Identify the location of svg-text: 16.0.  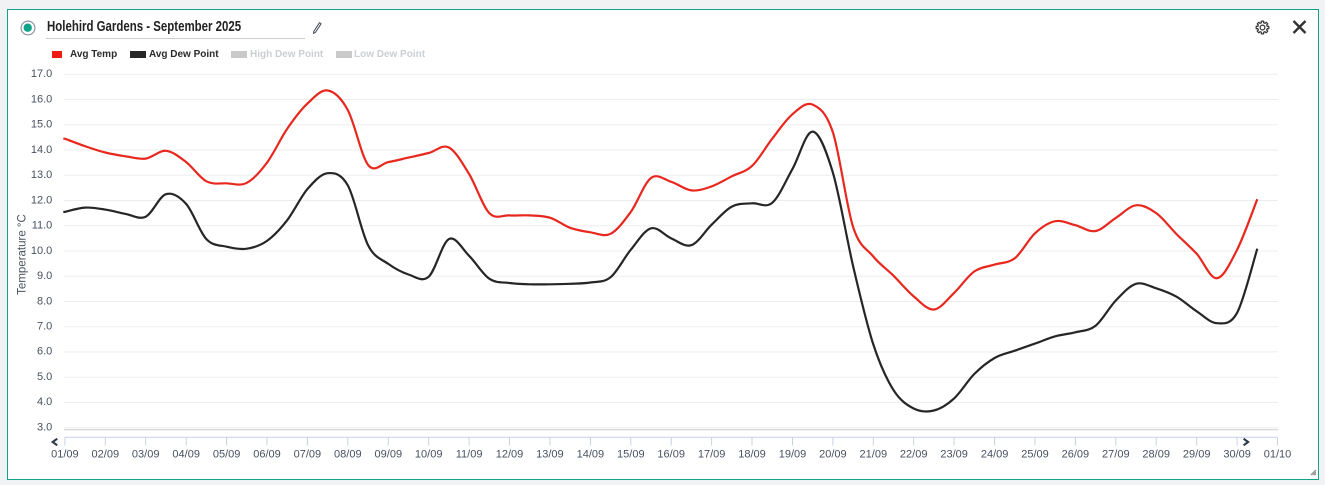
(41, 99).